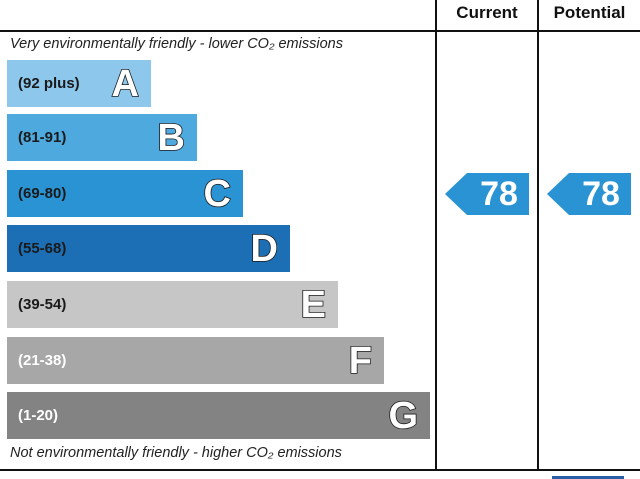  Describe the element at coordinates (217, 194) in the screenshot. I see `band-letter: C` at that location.